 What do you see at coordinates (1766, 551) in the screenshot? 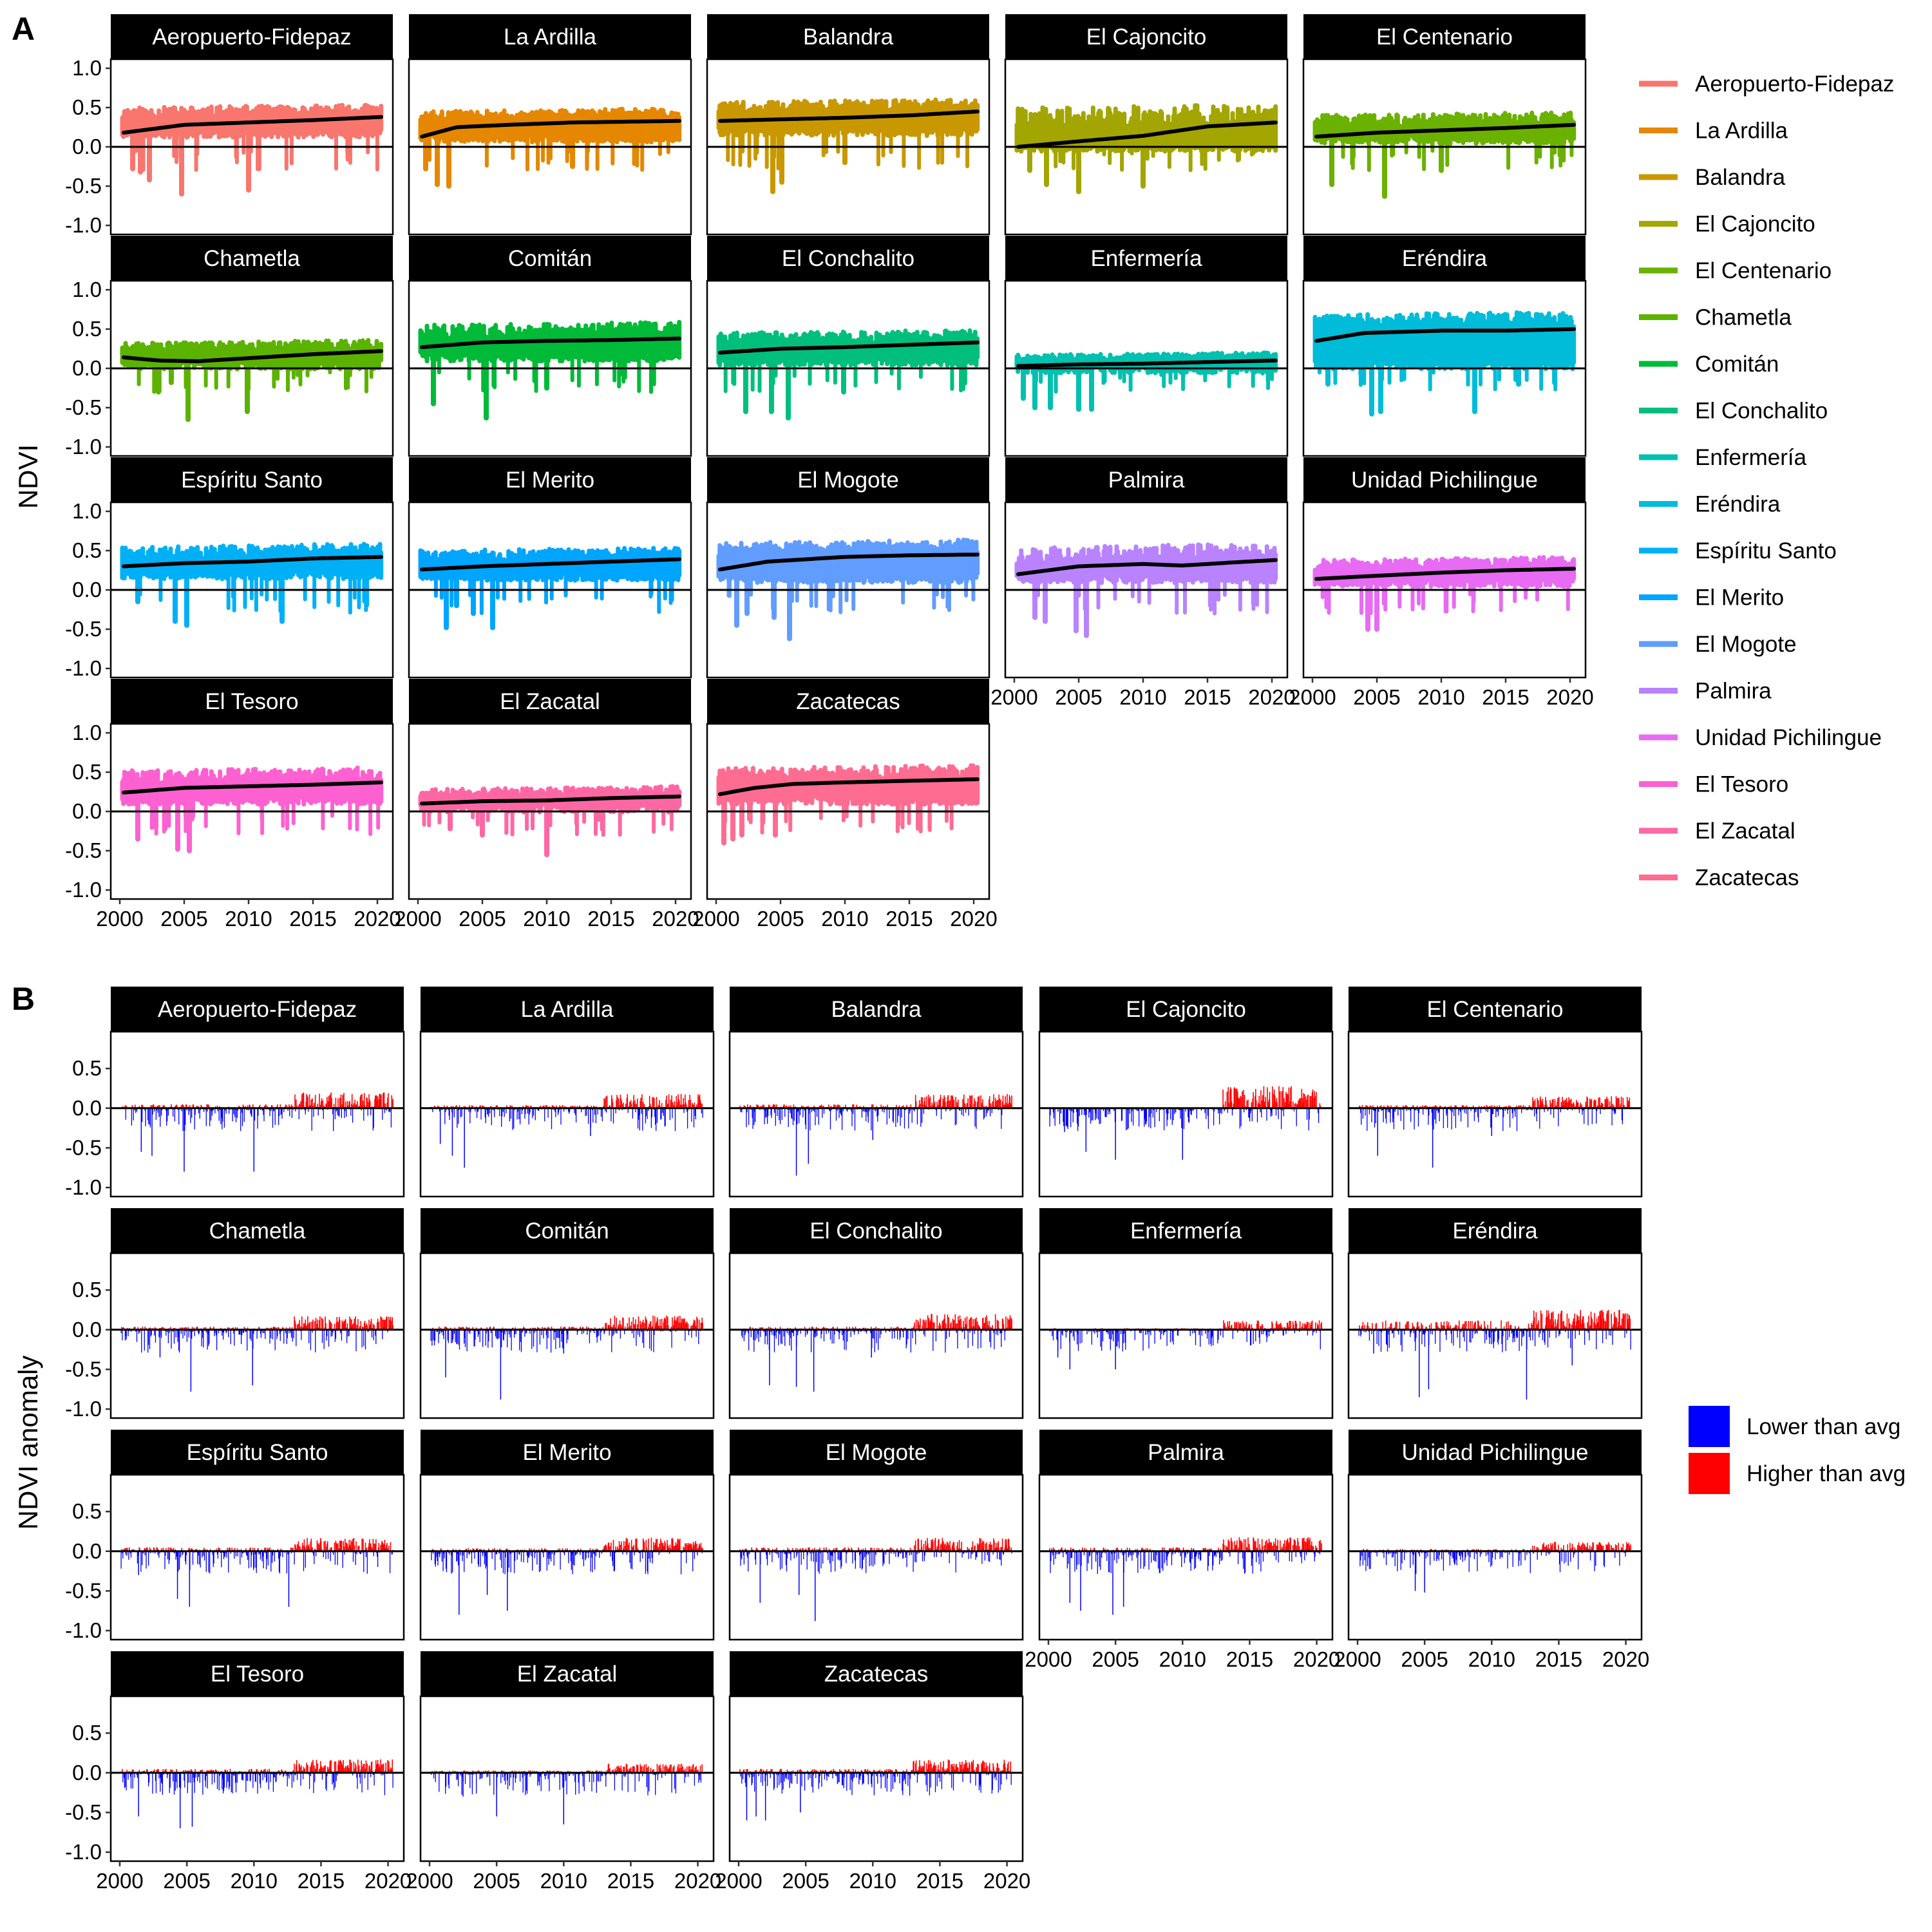
I see `legend-label: Espíritu Santo` at bounding box center [1766, 551].